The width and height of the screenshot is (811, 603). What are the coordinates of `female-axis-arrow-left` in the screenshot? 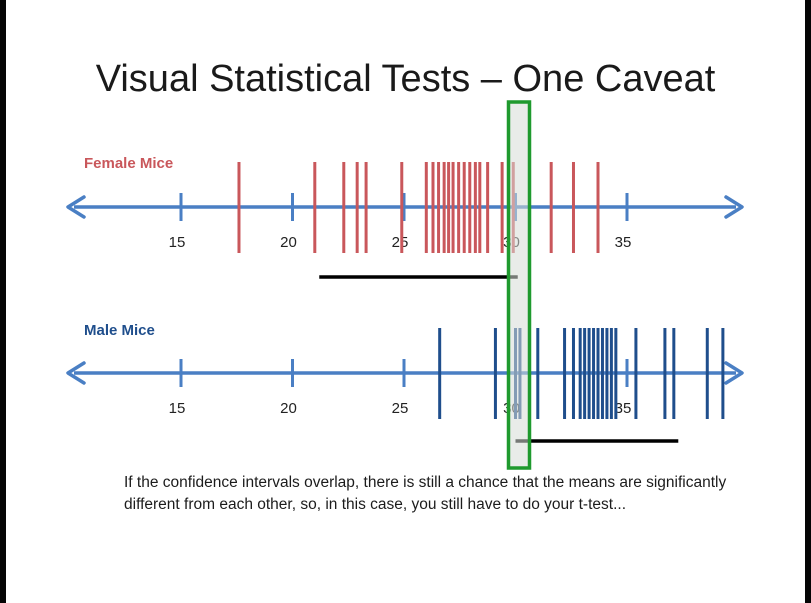 It's located at (76, 207).